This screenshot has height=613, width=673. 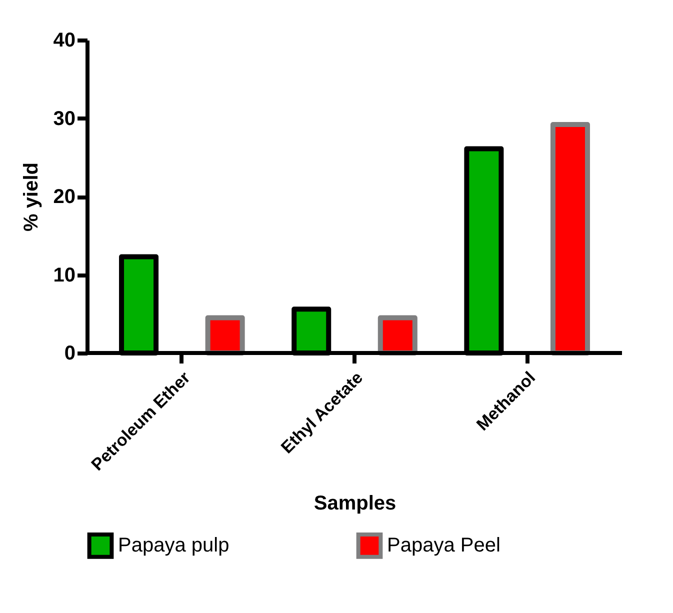 I want to click on legend-label: Papaya Peel, so click(x=443, y=545).